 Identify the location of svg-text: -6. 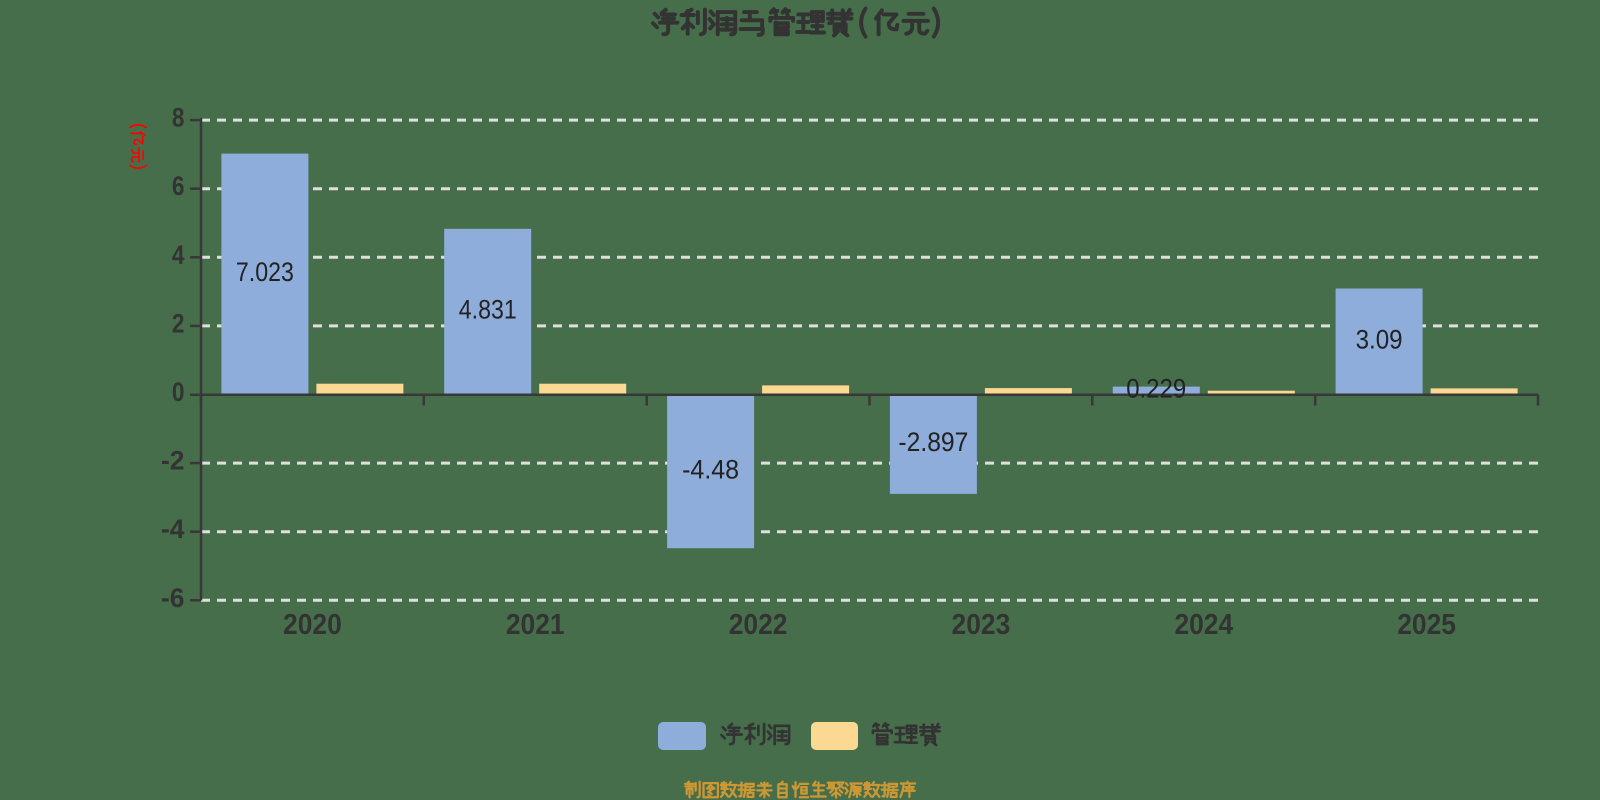
(173, 598).